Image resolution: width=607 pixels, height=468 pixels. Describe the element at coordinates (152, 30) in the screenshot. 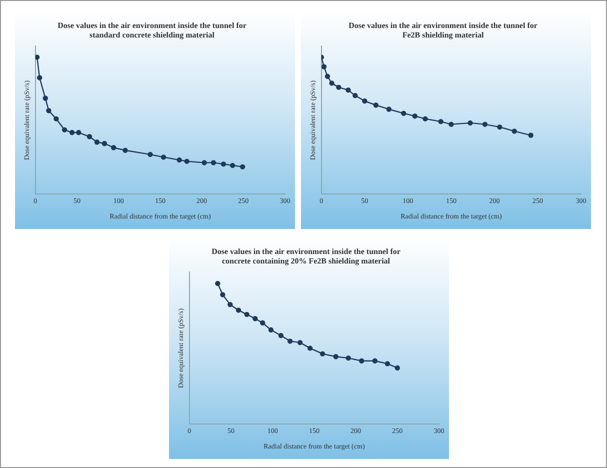

I see `chart-title: Dose values in the air environment inside the tunnel for standard concrete shielding material` at that location.